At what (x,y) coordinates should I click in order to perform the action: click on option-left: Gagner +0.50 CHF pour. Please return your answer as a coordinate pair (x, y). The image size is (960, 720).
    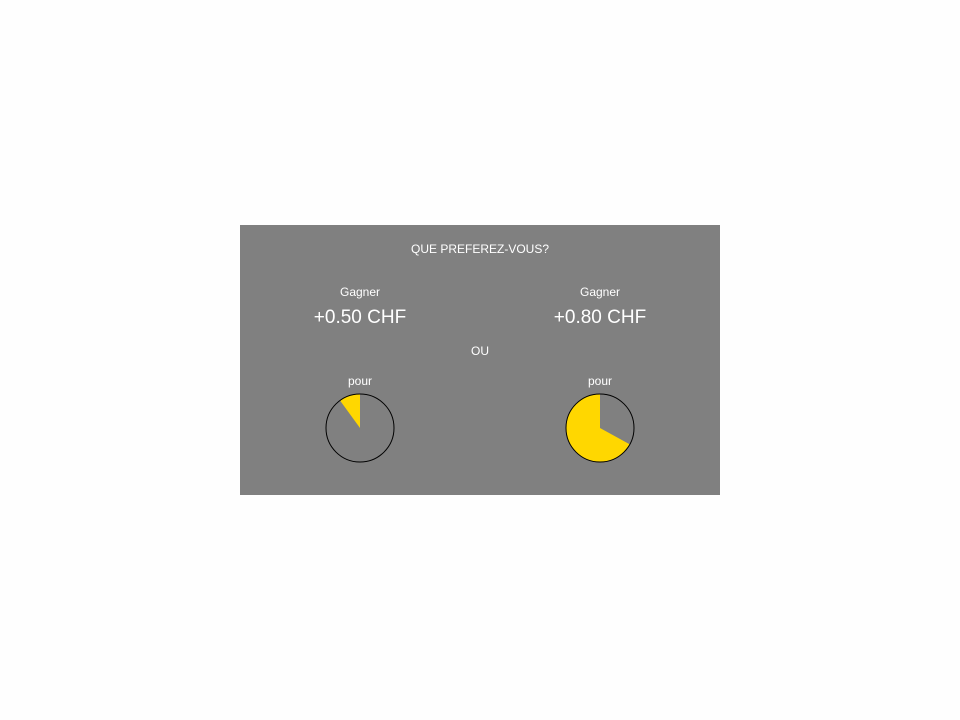
    Looking at the image, I should click on (360, 360).